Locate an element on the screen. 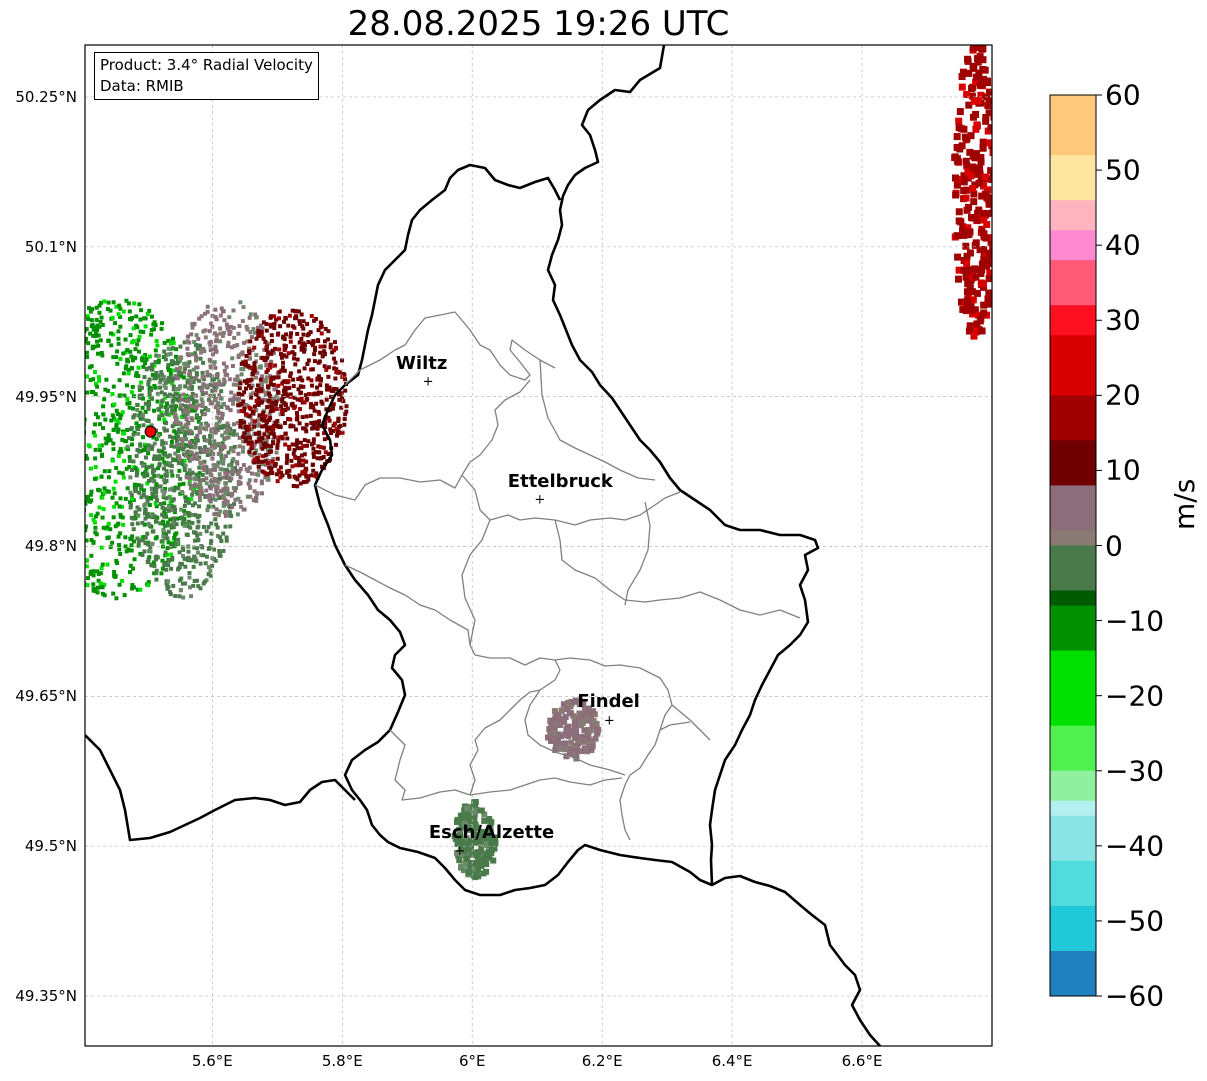 This screenshot has height=1081, width=1207. lat-tick-label: 49.8°N is located at coordinates (50, 546).